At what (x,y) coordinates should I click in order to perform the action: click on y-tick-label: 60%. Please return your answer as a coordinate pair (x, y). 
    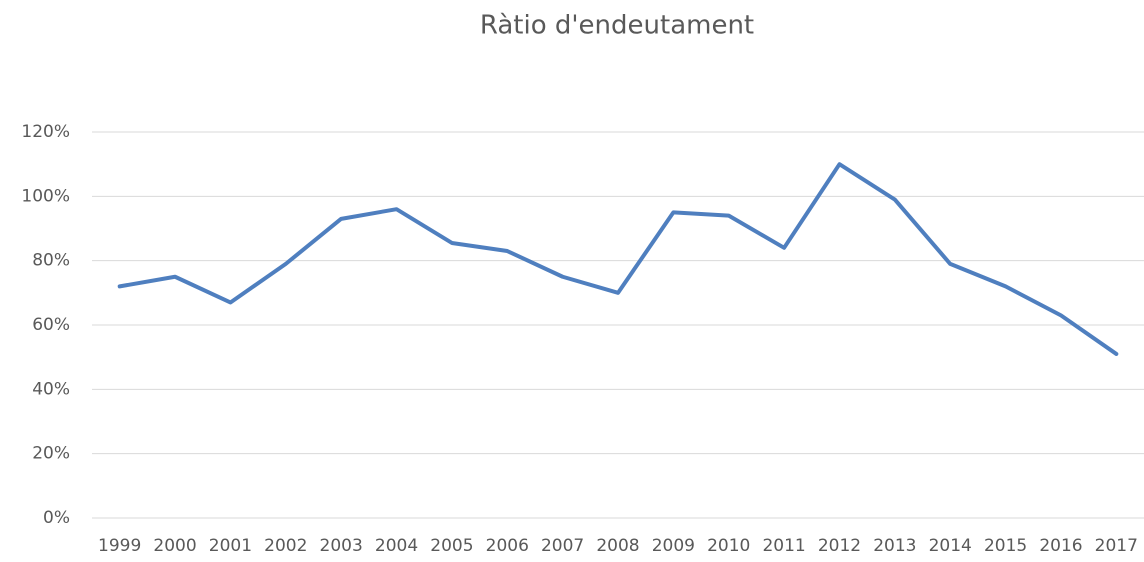
    Looking at the image, I should click on (51, 325).